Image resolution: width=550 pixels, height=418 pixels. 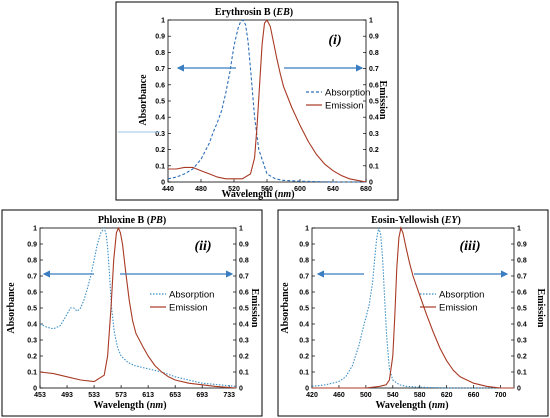 What do you see at coordinates (522, 341) in the screenshot?
I see `y-right-tick-label: 0.3` at bounding box center [522, 341].